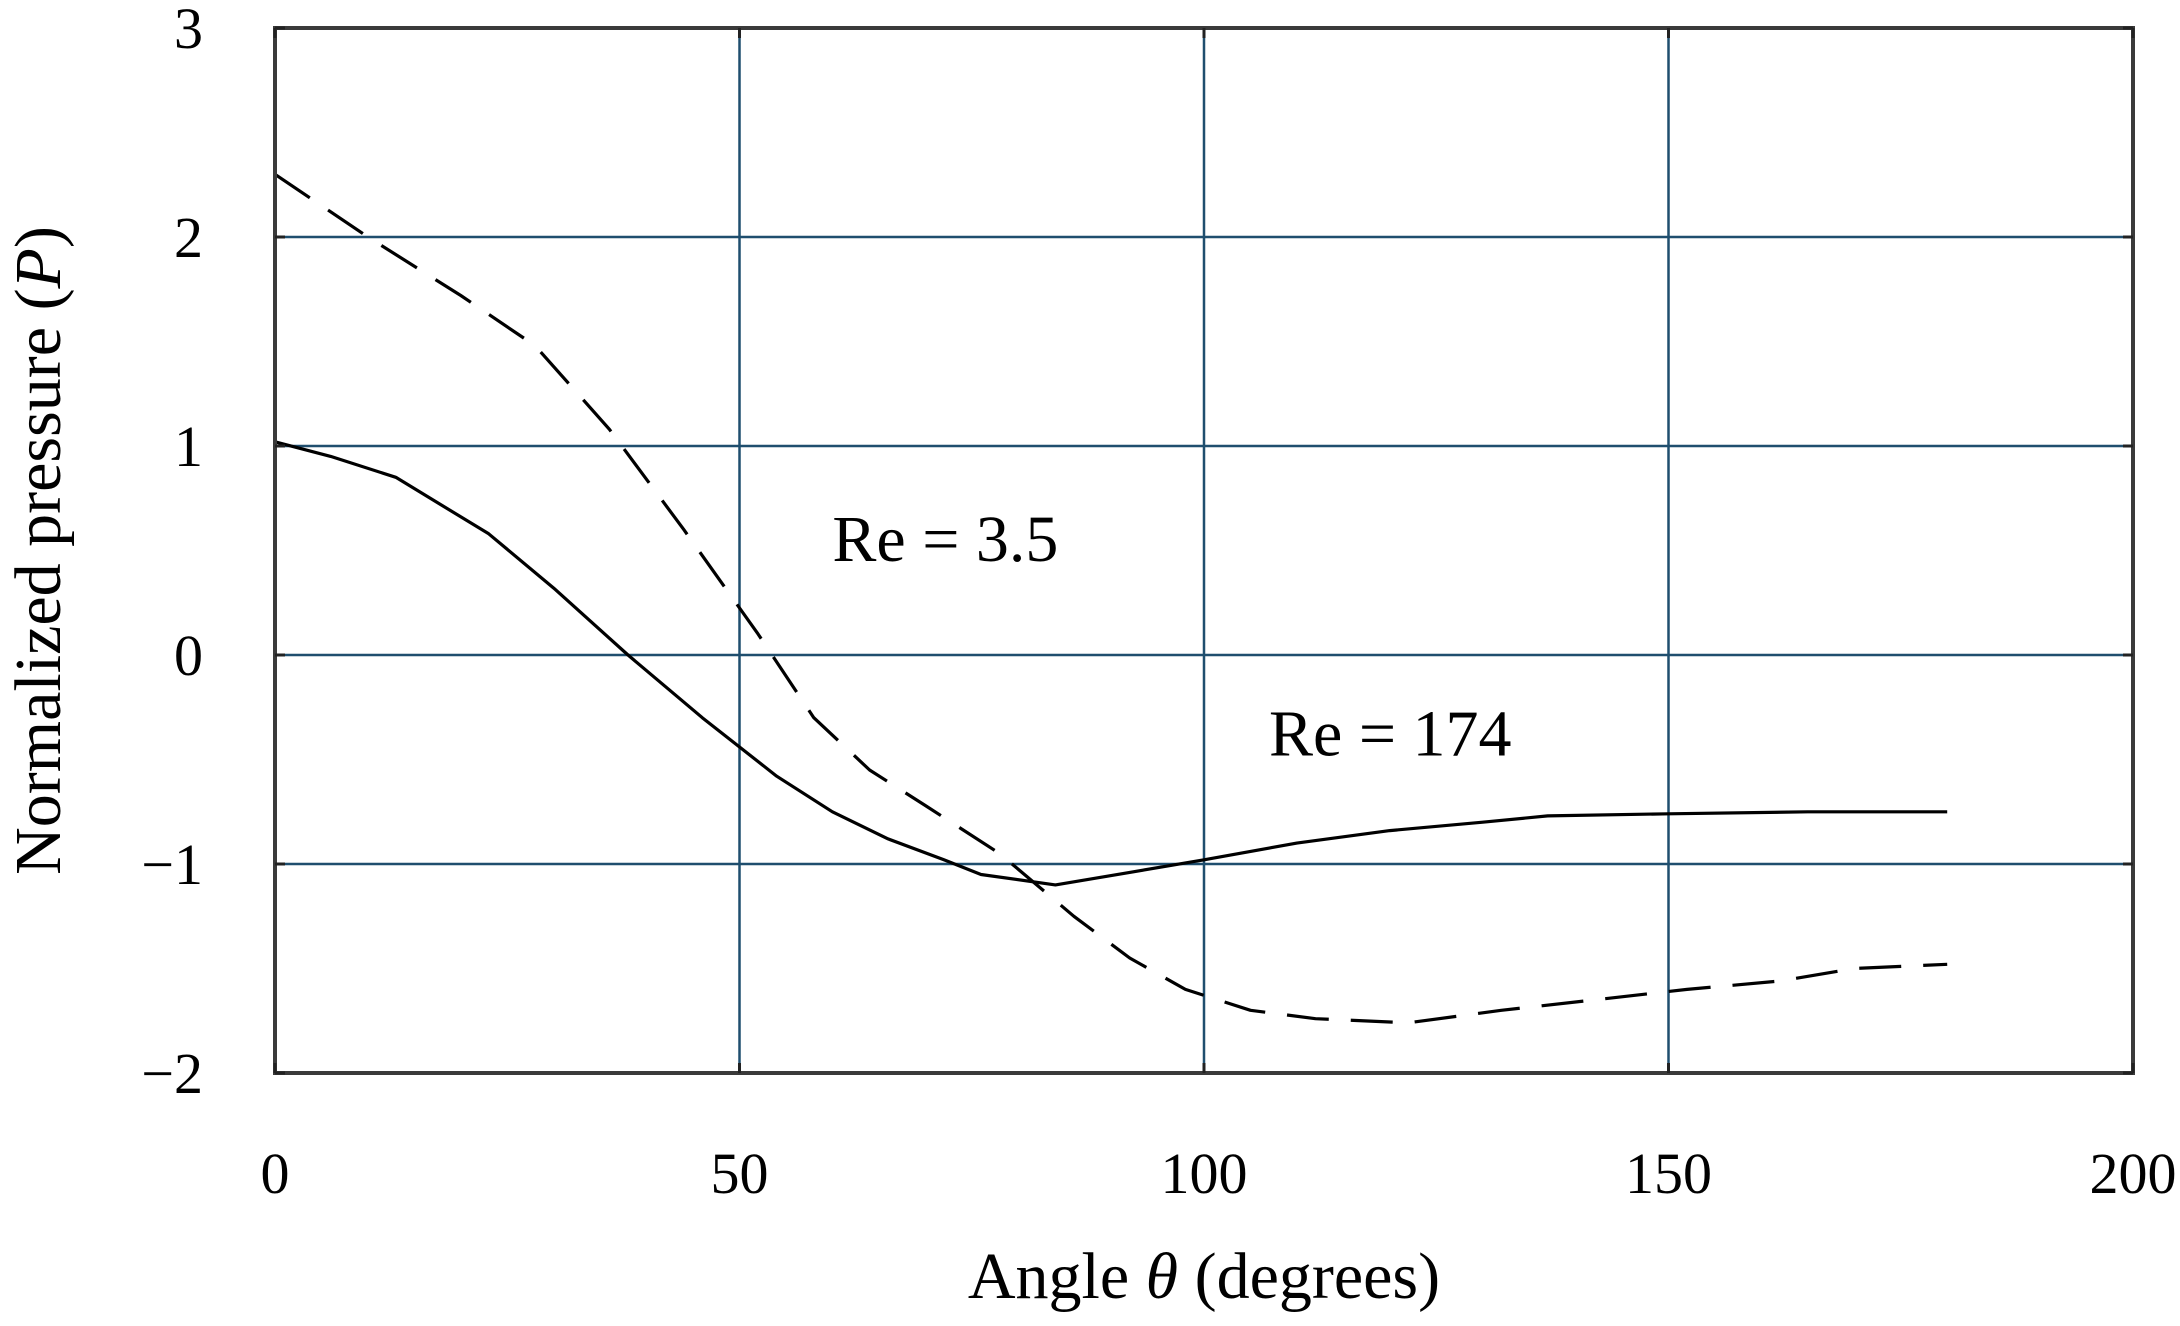 Image resolution: width=2180 pixels, height=1326 pixels. What do you see at coordinates (1668, 1173) in the screenshot?
I see `x-tick-label: 150` at bounding box center [1668, 1173].